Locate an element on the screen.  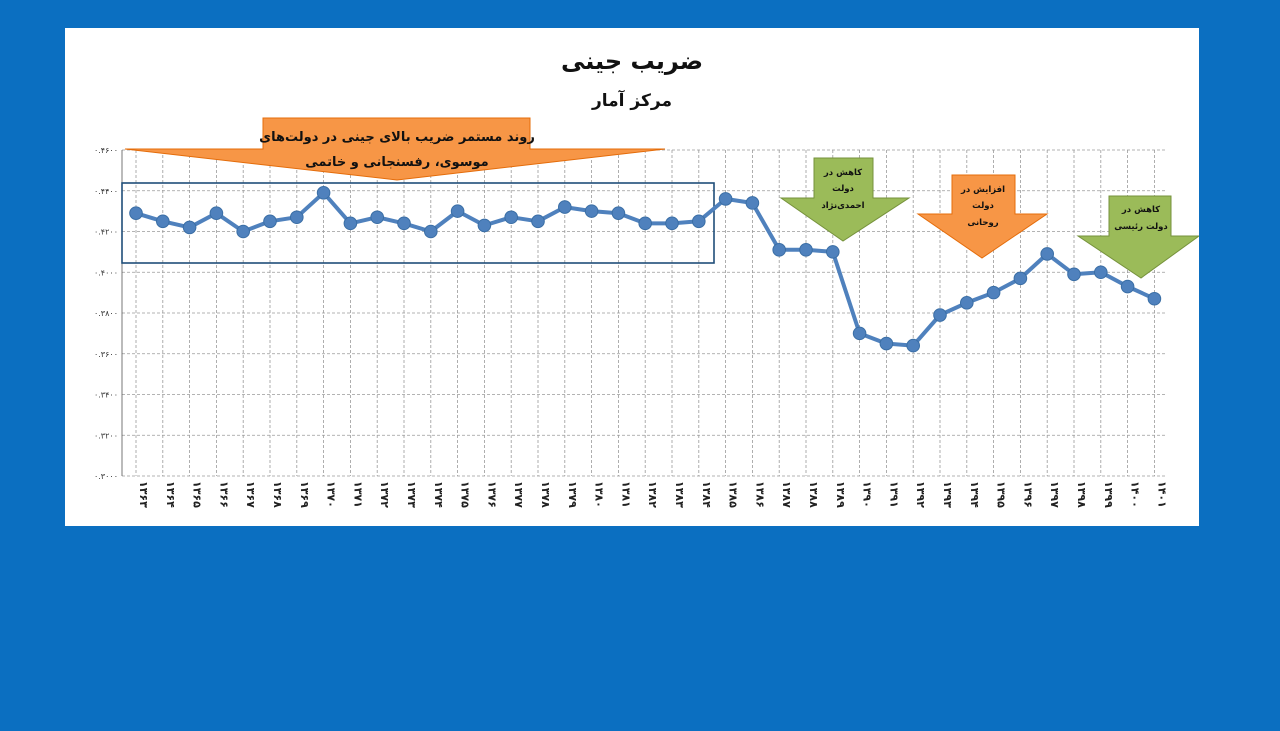
x-tick-label: ۱۳۶۳ is located at coordinates (143, 494).